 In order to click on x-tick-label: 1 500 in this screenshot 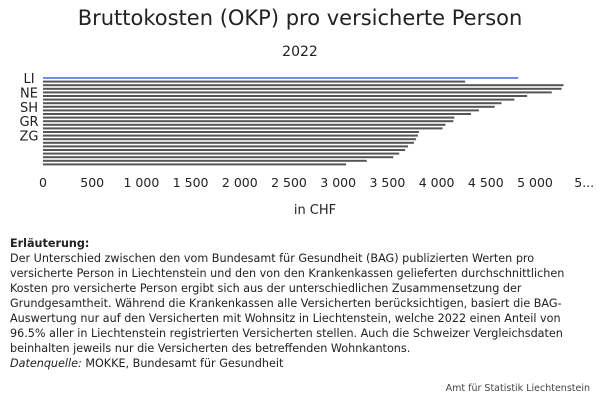, I will do `click(191, 182)`.